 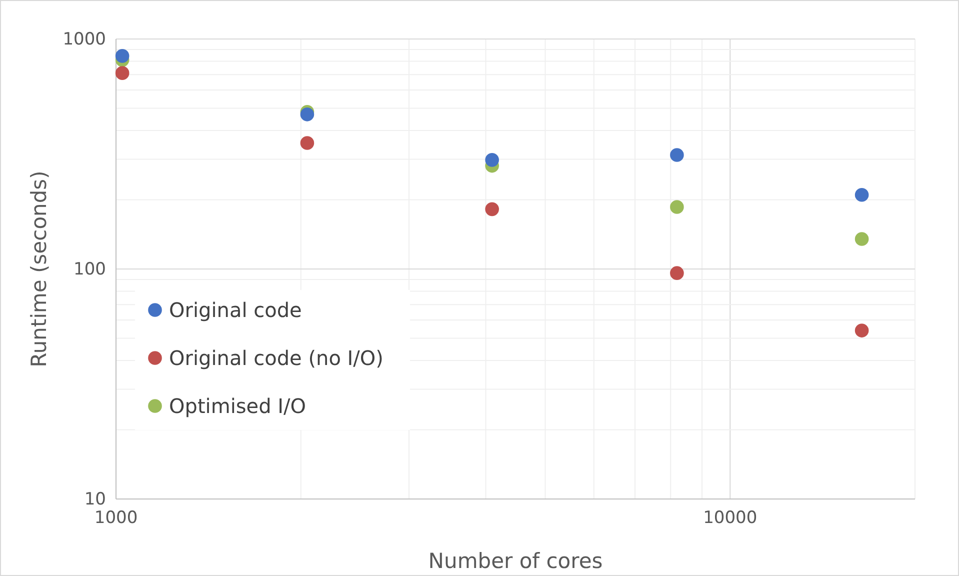 What do you see at coordinates (84, 39) in the screenshot?
I see `y-tick-label: 1000` at bounding box center [84, 39].